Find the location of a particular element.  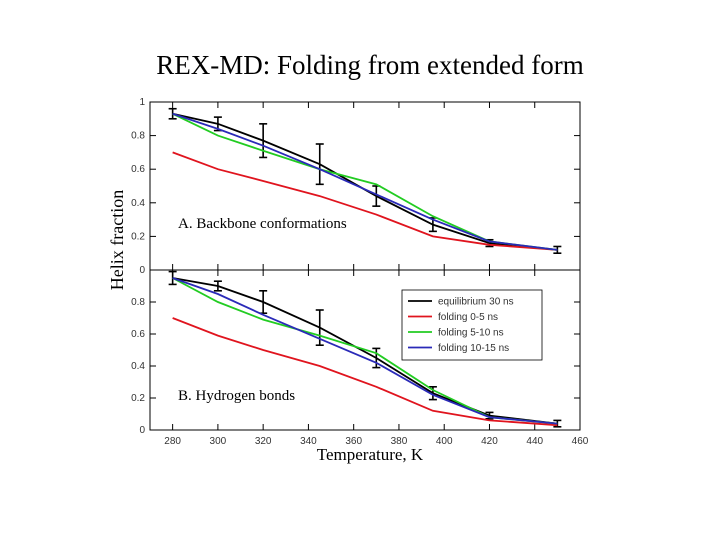

x-tick-label: 340 is located at coordinates (308, 441).